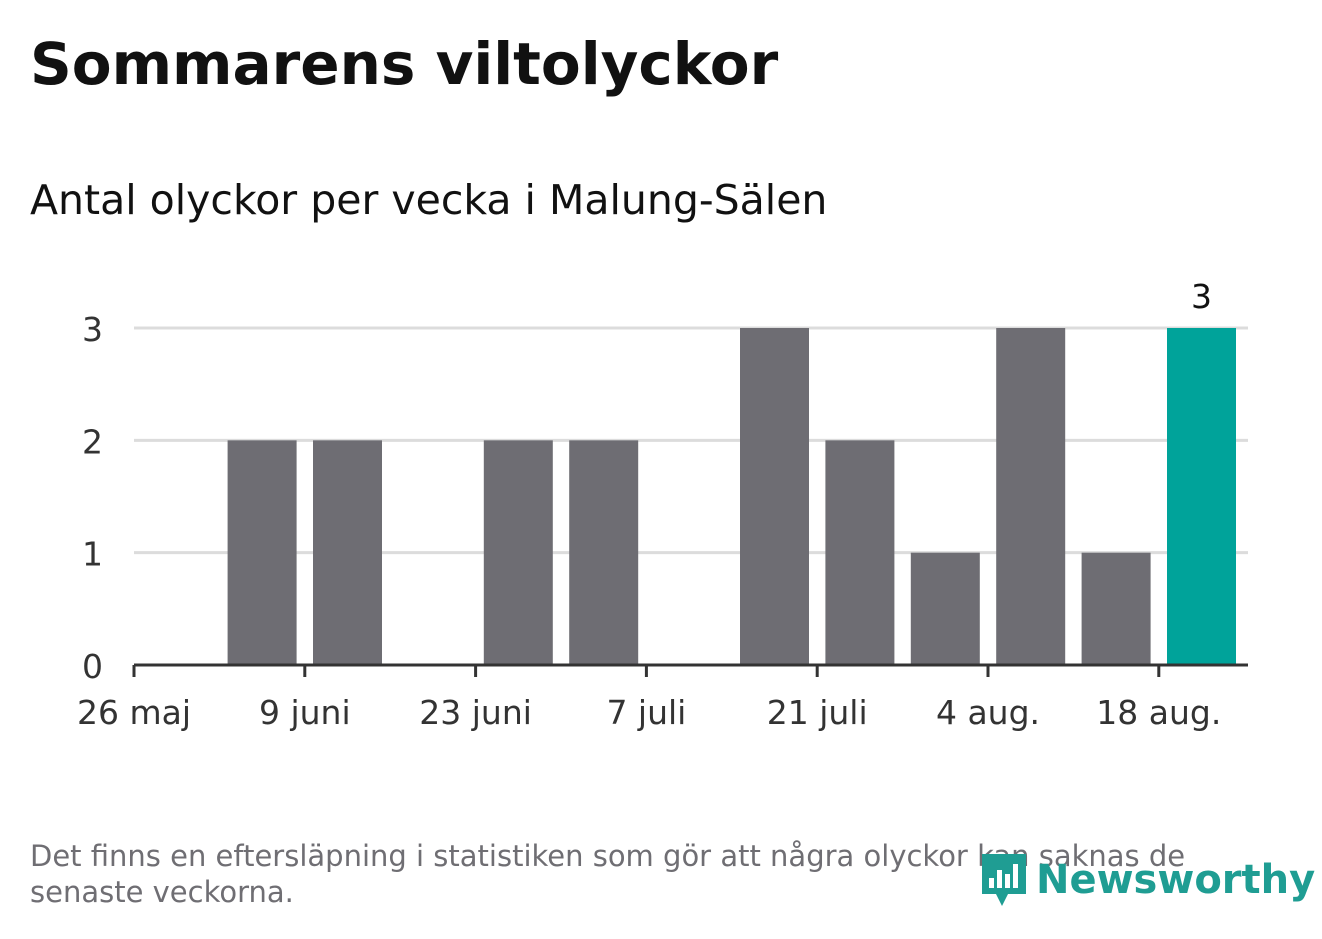  I want to click on y-tick-label: 0, so click(92, 666).